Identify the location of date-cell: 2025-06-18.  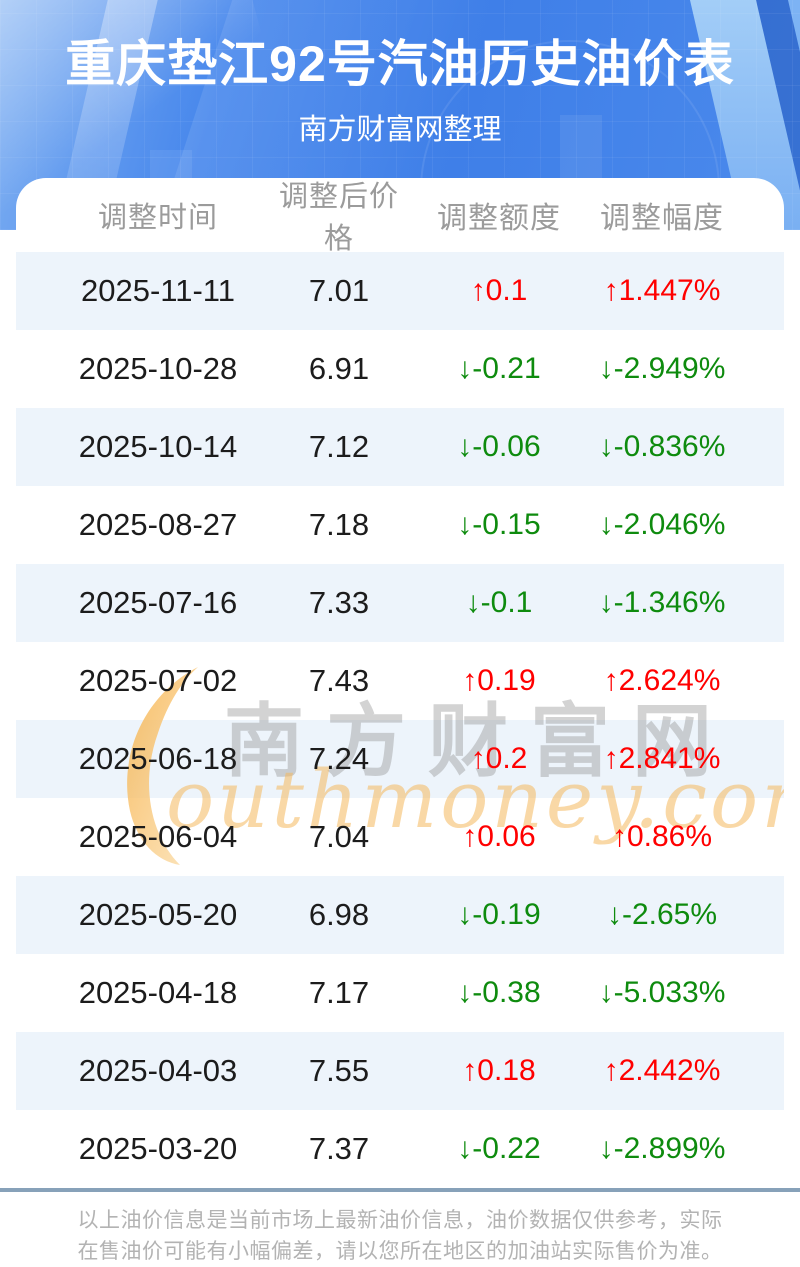
(158, 758).